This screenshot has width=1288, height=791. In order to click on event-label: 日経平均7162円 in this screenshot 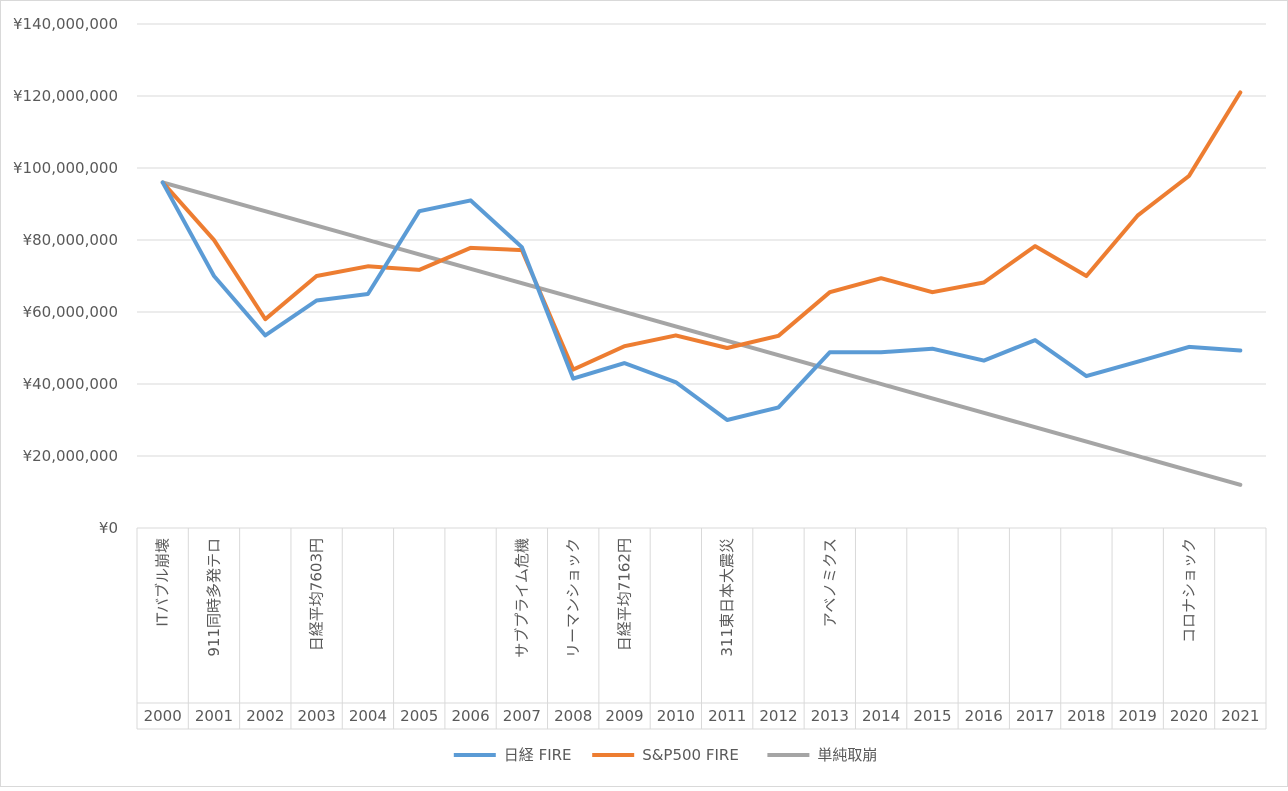, I will do `click(625, 594)`.